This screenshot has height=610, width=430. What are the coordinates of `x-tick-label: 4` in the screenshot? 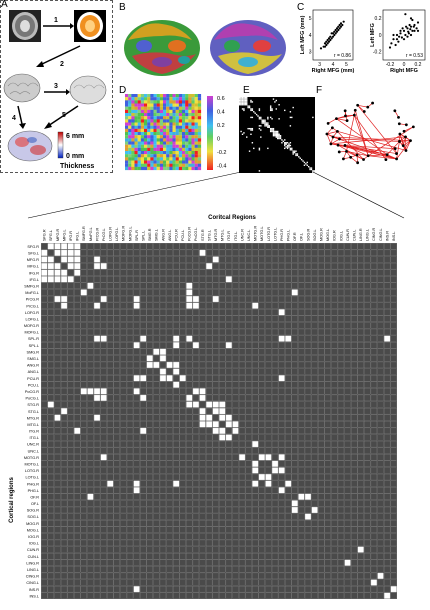 It's located at (333, 65).